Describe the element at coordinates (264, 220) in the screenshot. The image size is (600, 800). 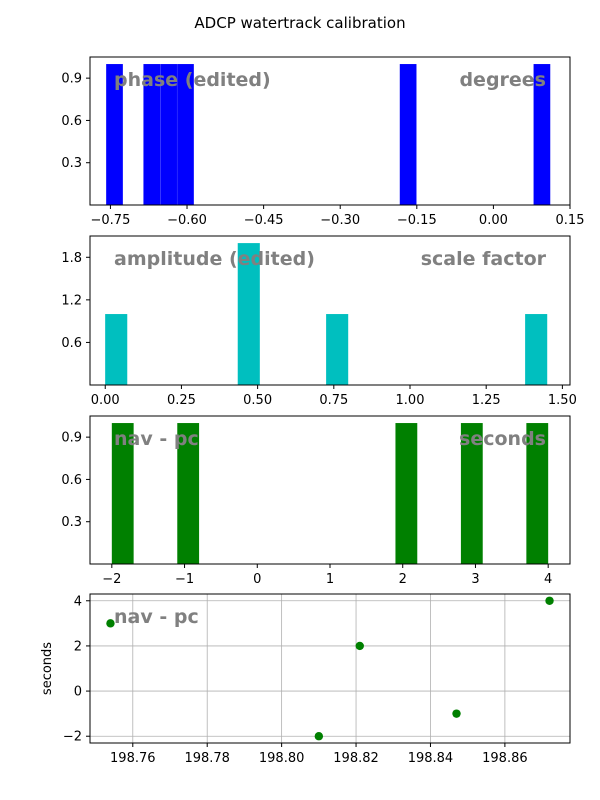
I see `x-tick-label: −0.45` at that location.